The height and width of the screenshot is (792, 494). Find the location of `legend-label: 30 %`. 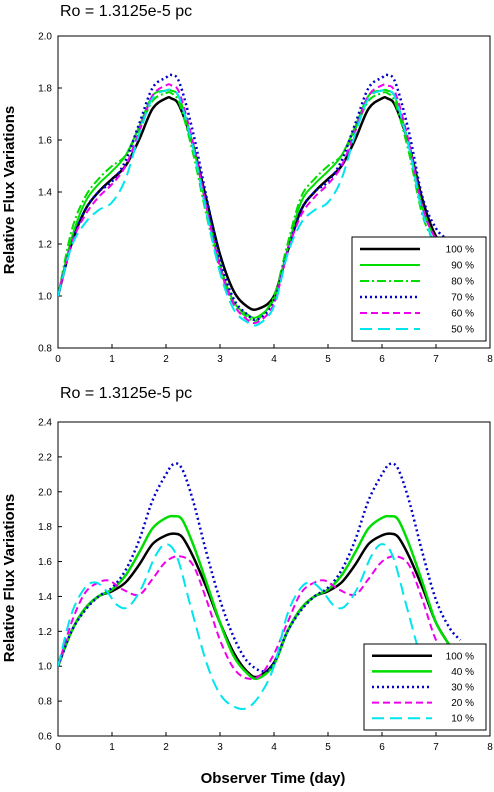

legend-label: 30 % is located at coordinates (462, 688).